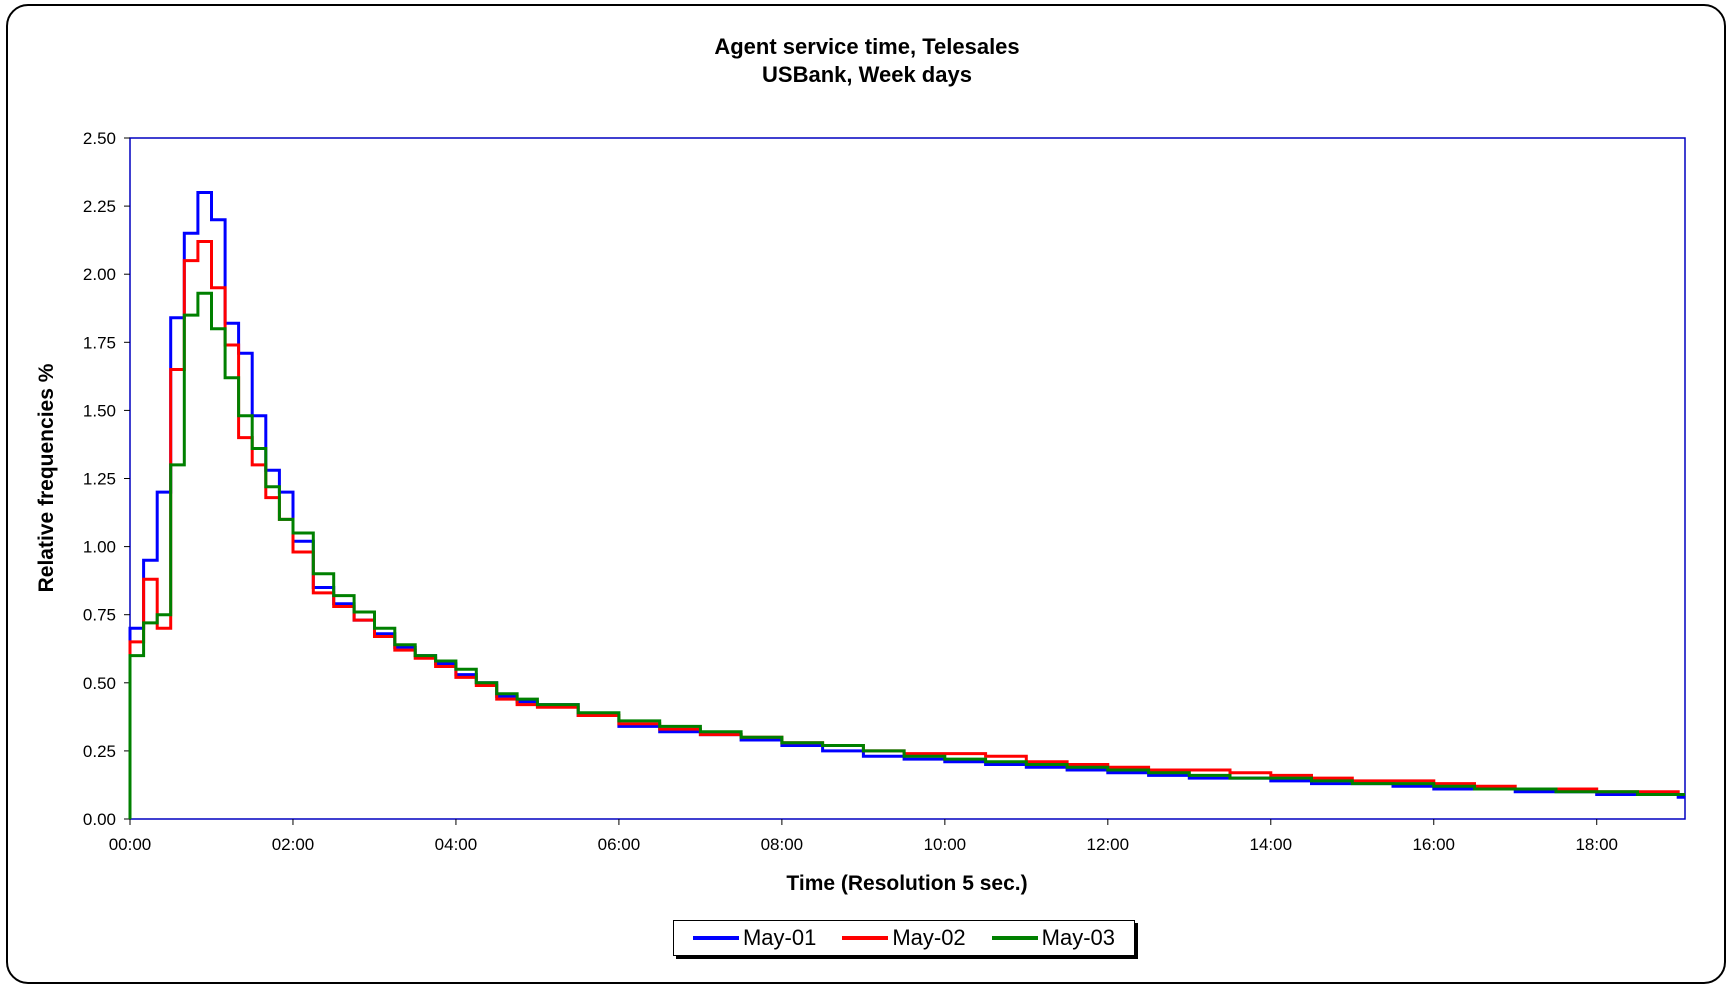 This screenshot has height=984, width=1734. What do you see at coordinates (782, 844) in the screenshot?
I see `x-tick-label: 08:00` at bounding box center [782, 844].